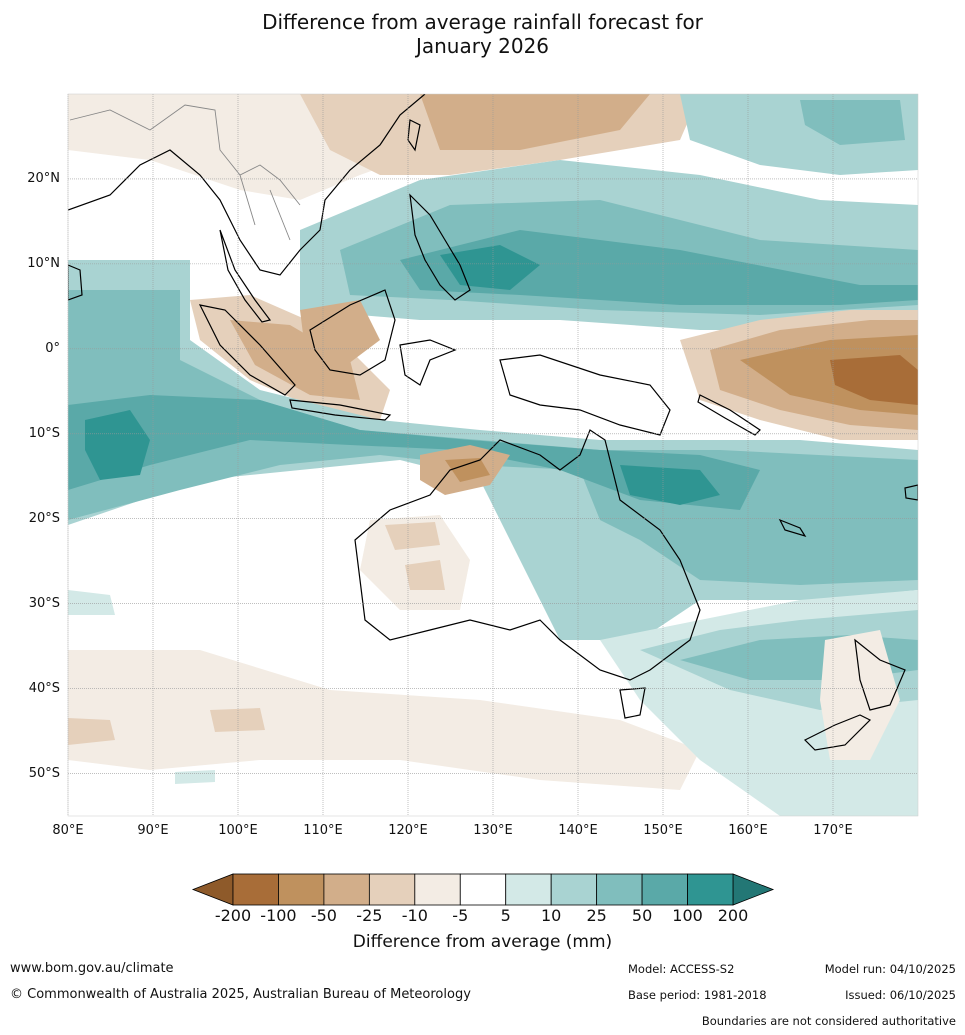  I want to click on wet-core-indian-ocean, so click(117, 445).